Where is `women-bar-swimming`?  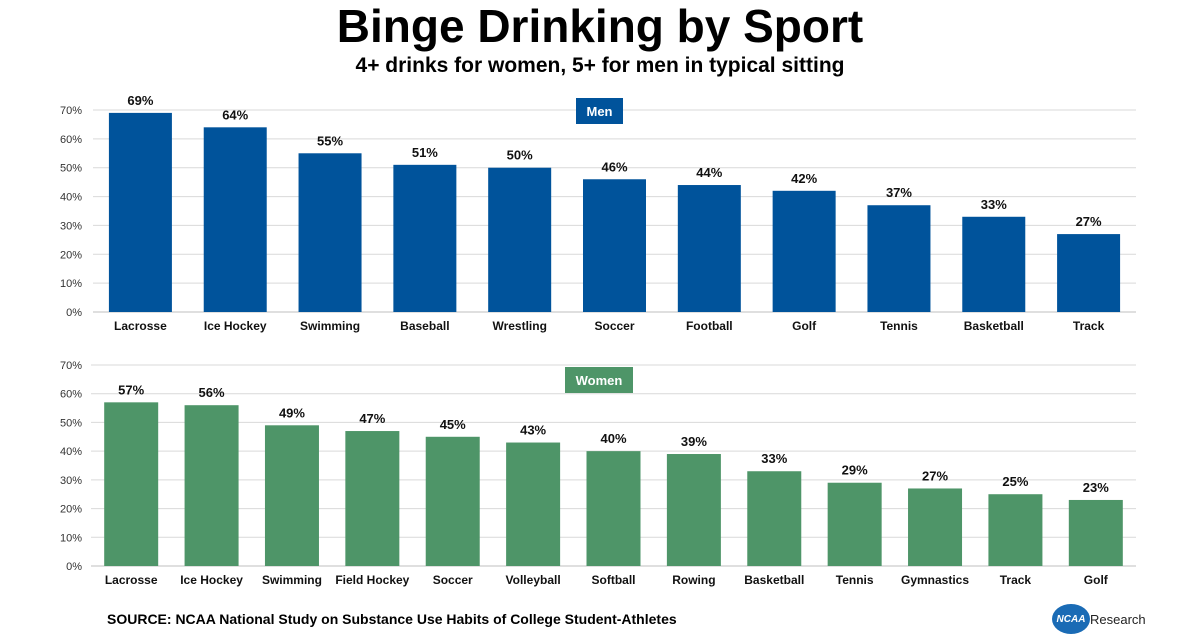 women-bar-swimming is located at coordinates (291, 495).